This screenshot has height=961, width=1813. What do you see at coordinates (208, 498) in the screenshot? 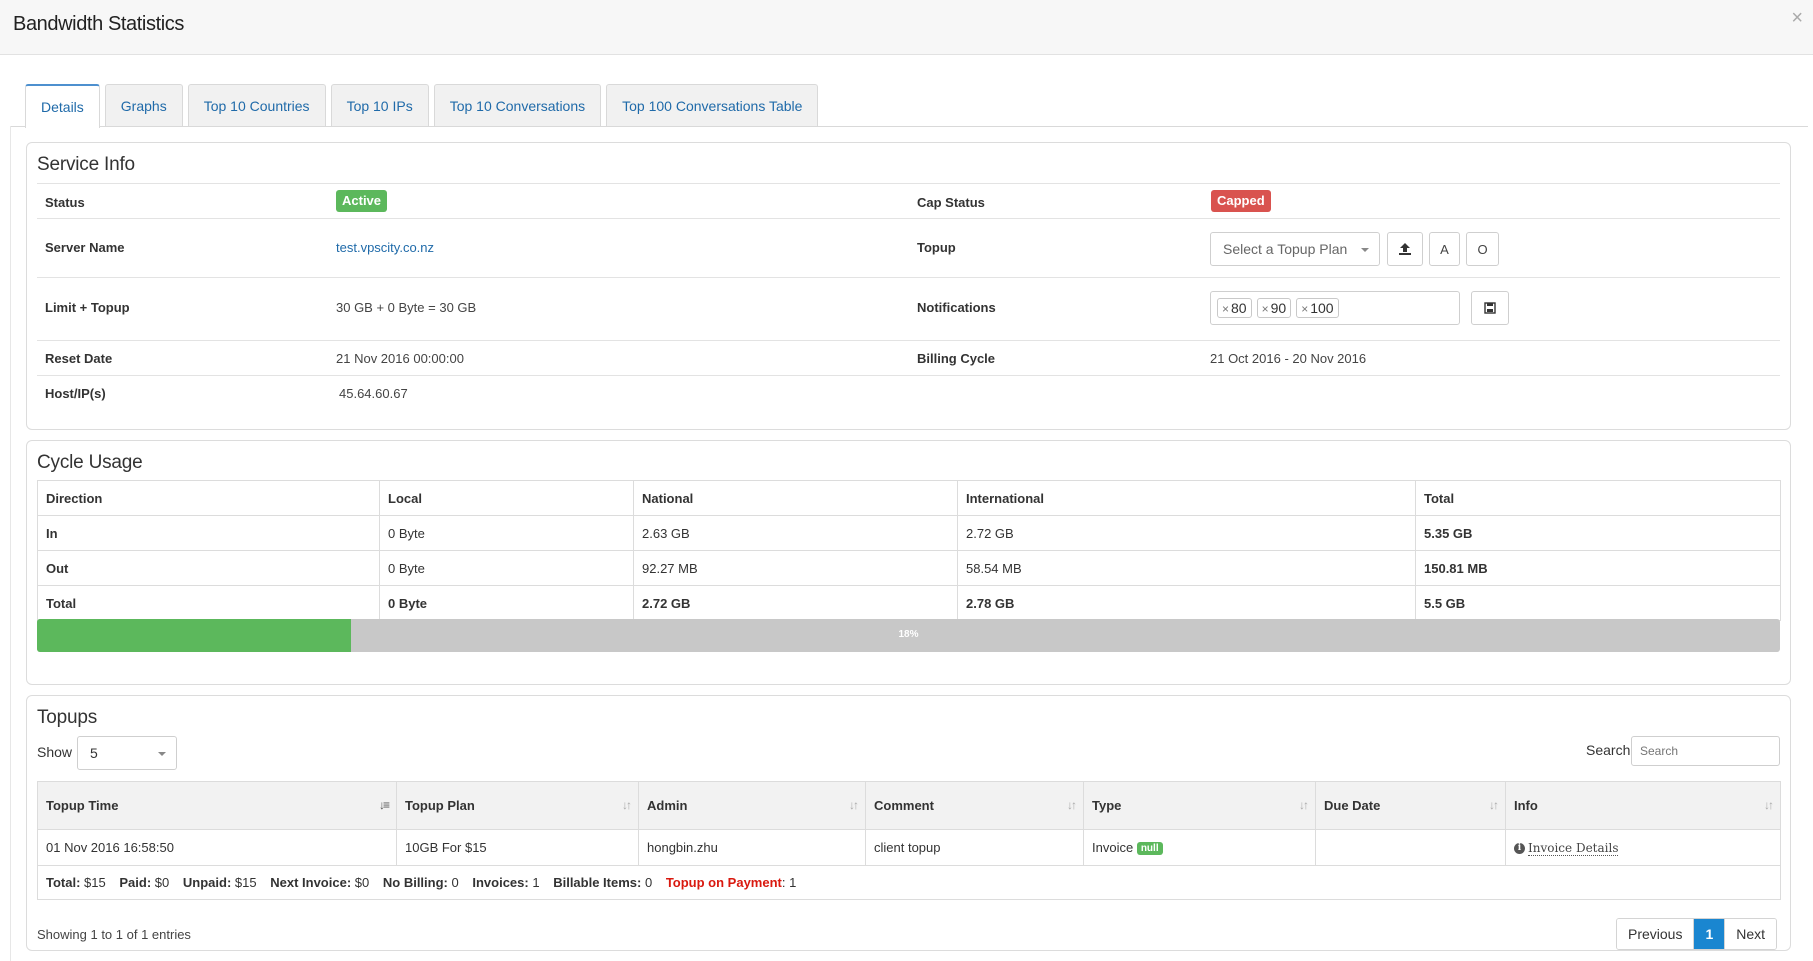
I see `column-header: Direction` at bounding box center [208, 498].